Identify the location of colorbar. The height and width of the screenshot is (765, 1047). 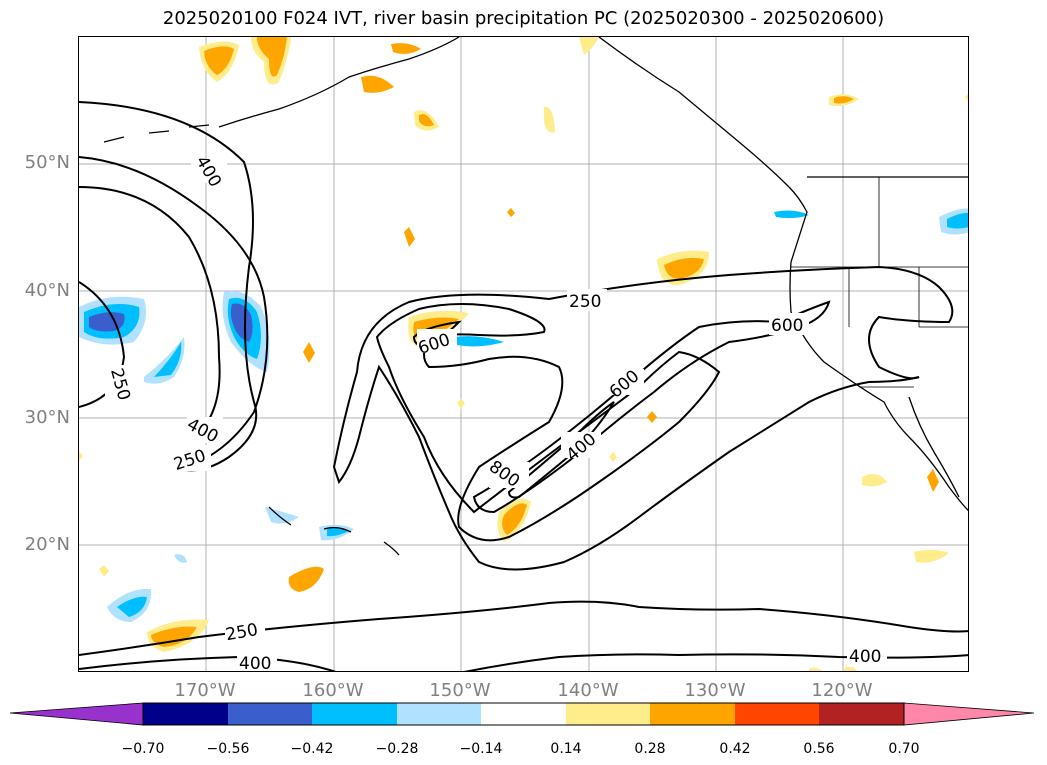
(522, 714).